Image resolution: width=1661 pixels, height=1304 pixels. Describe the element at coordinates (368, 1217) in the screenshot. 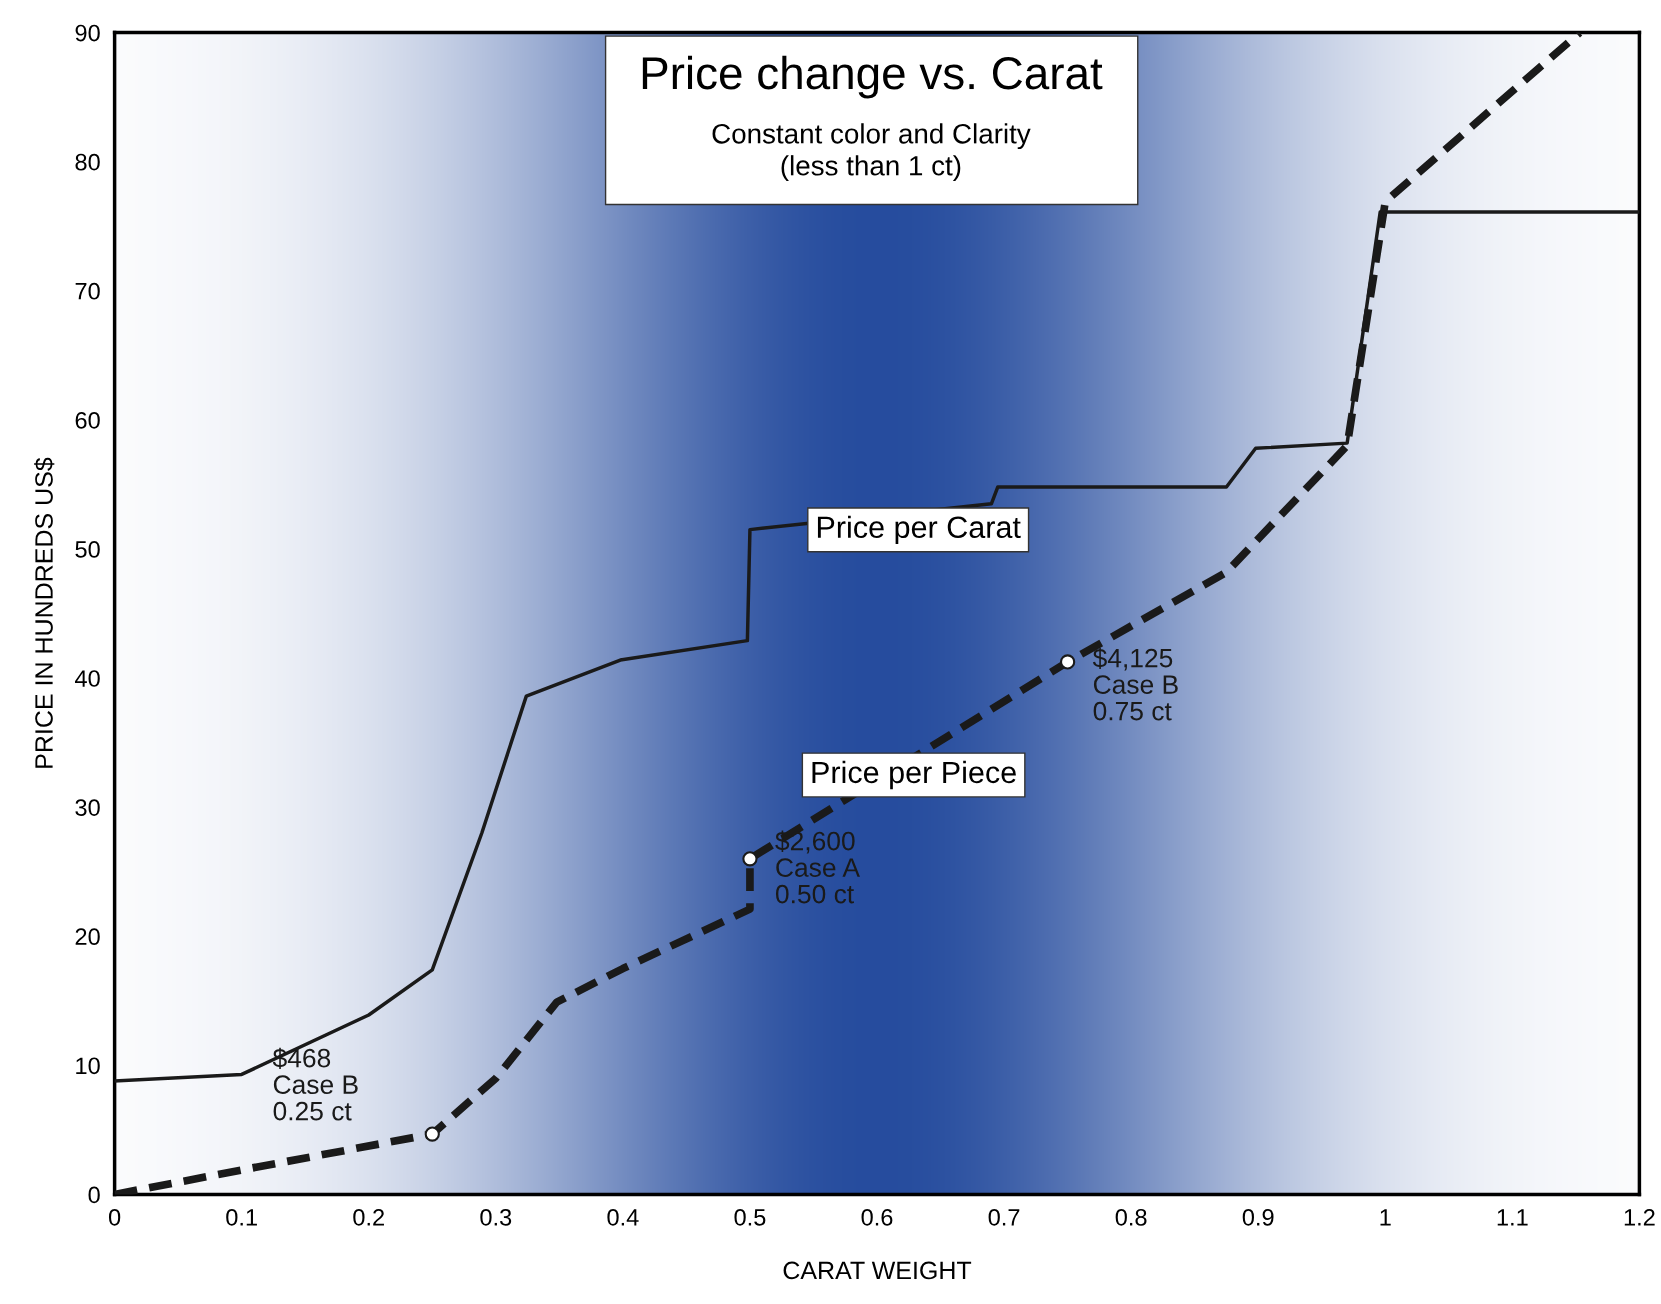

I see `x-tick-label: 0.2` at that location.